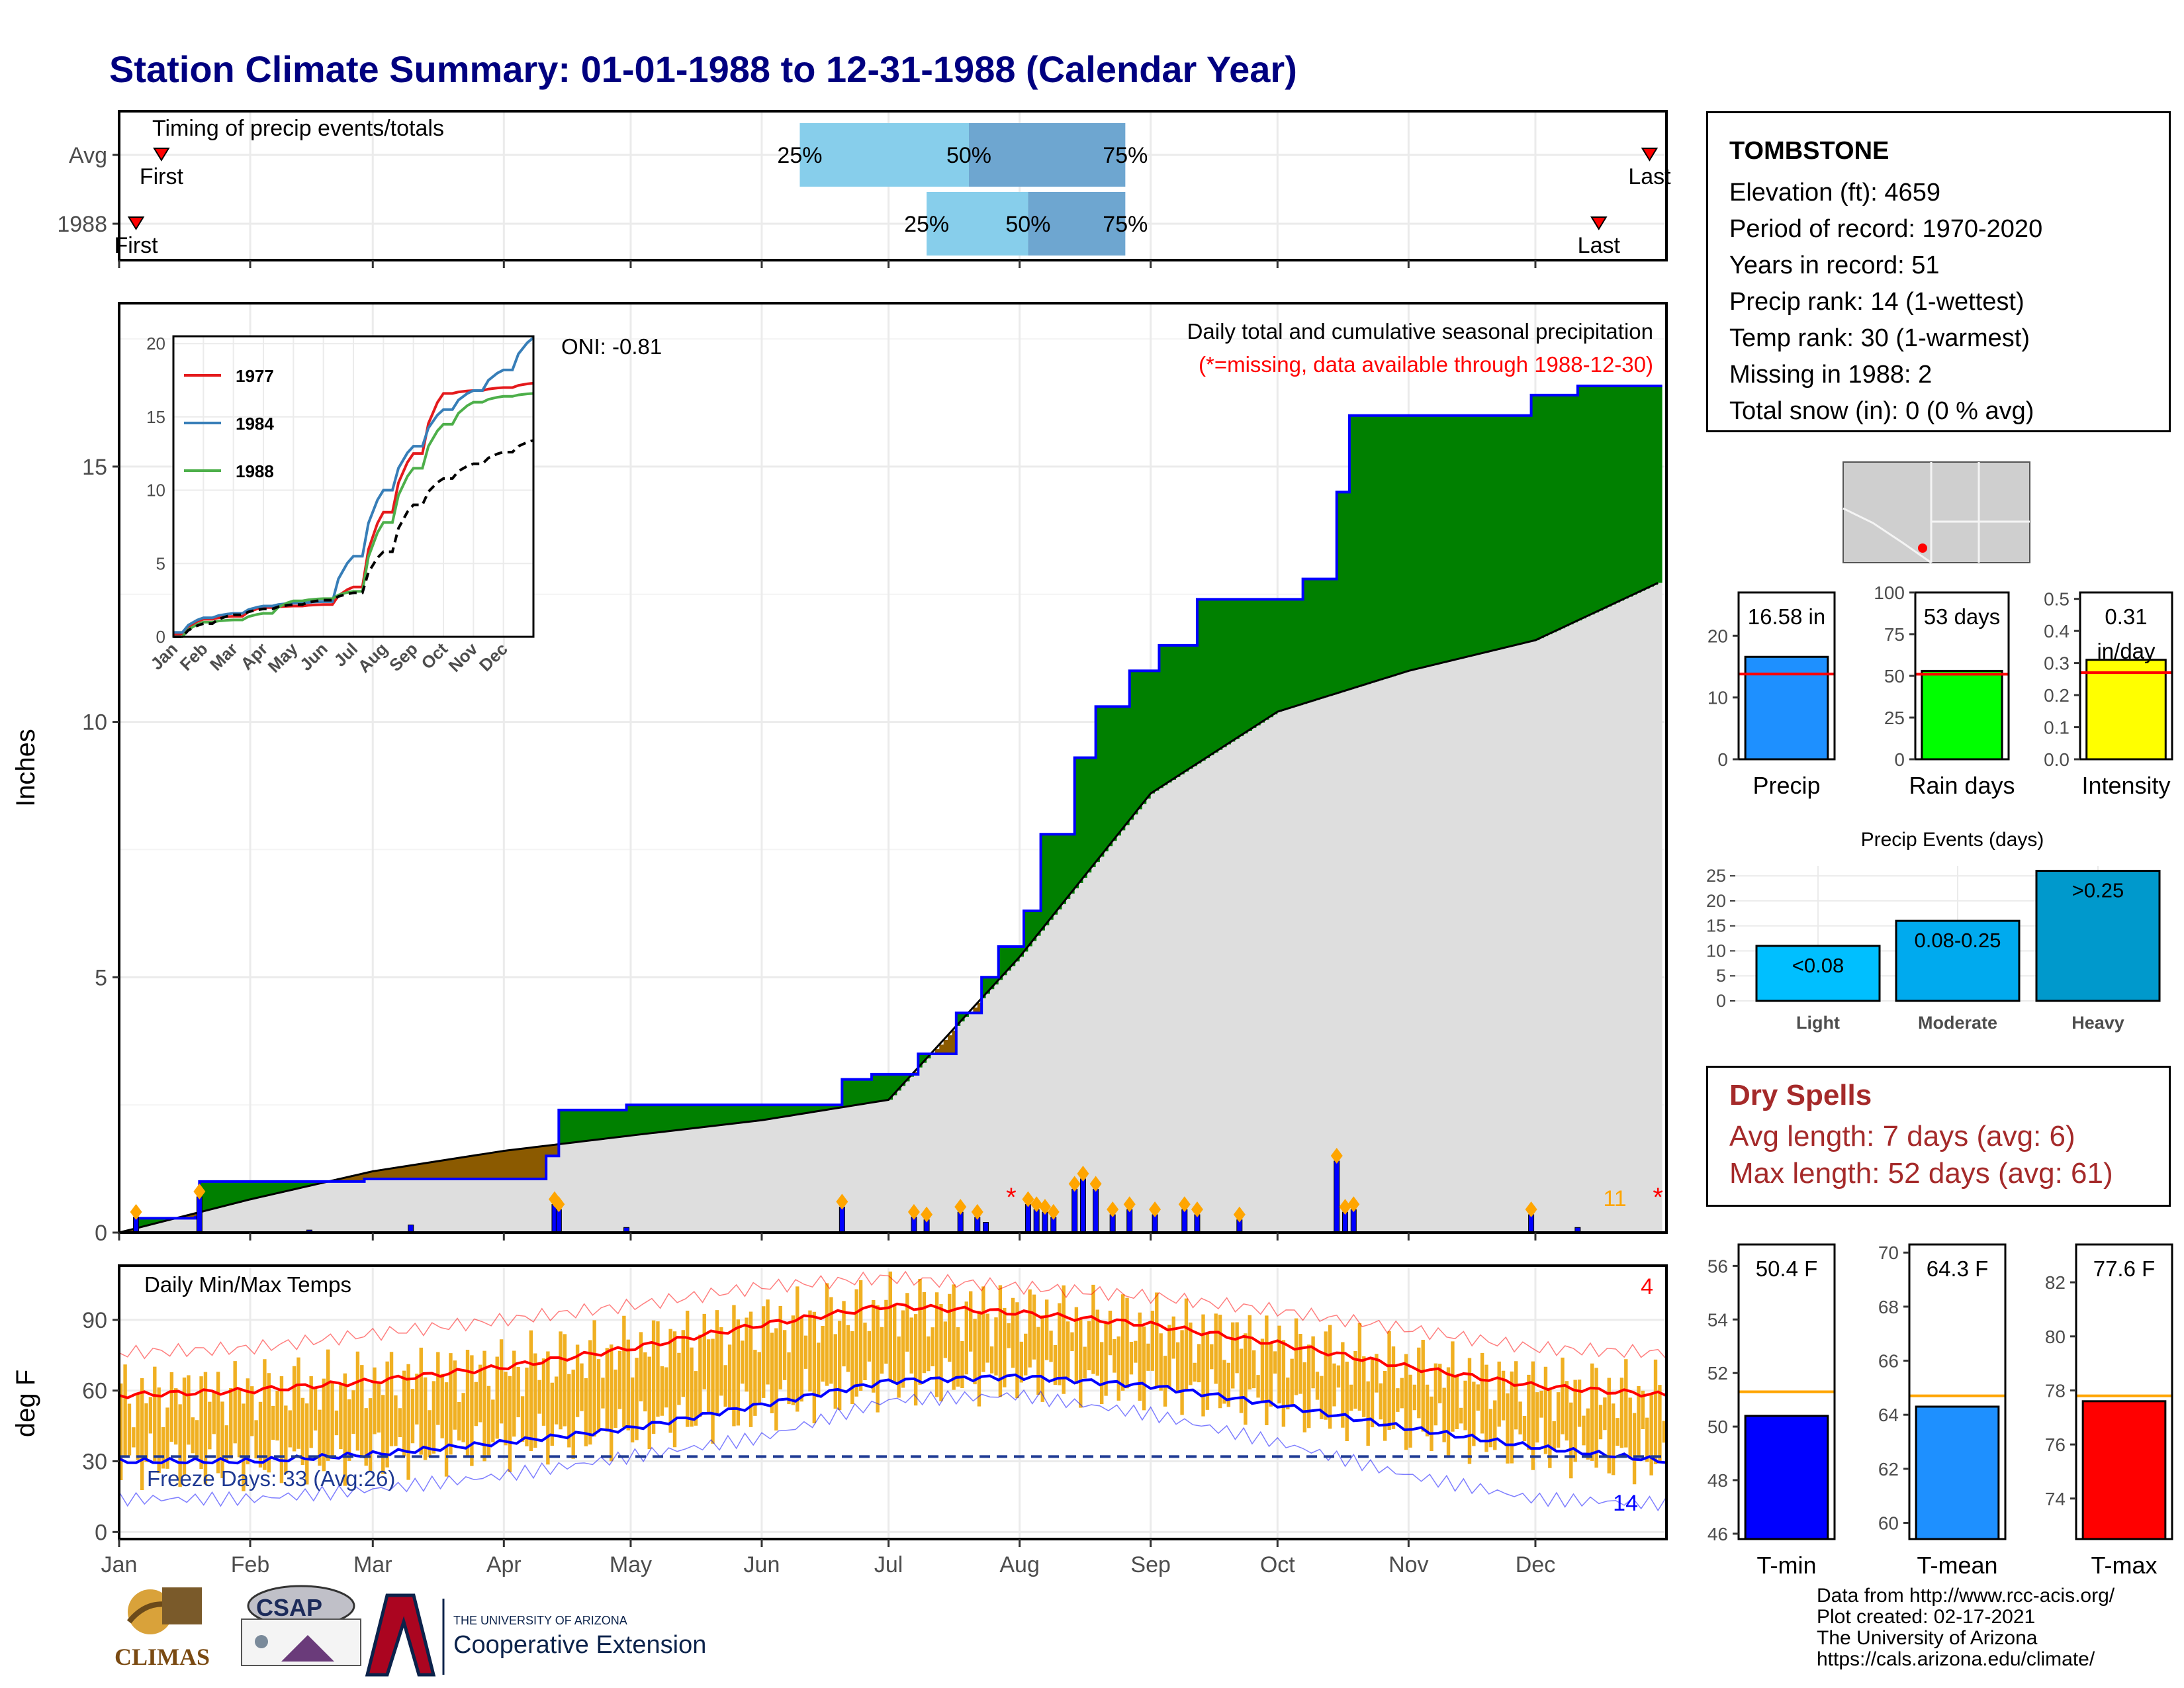 The height and width of the screenshot is (1688, 2184). I want to click on precip-ytick-label: 5, so click(101, 977).